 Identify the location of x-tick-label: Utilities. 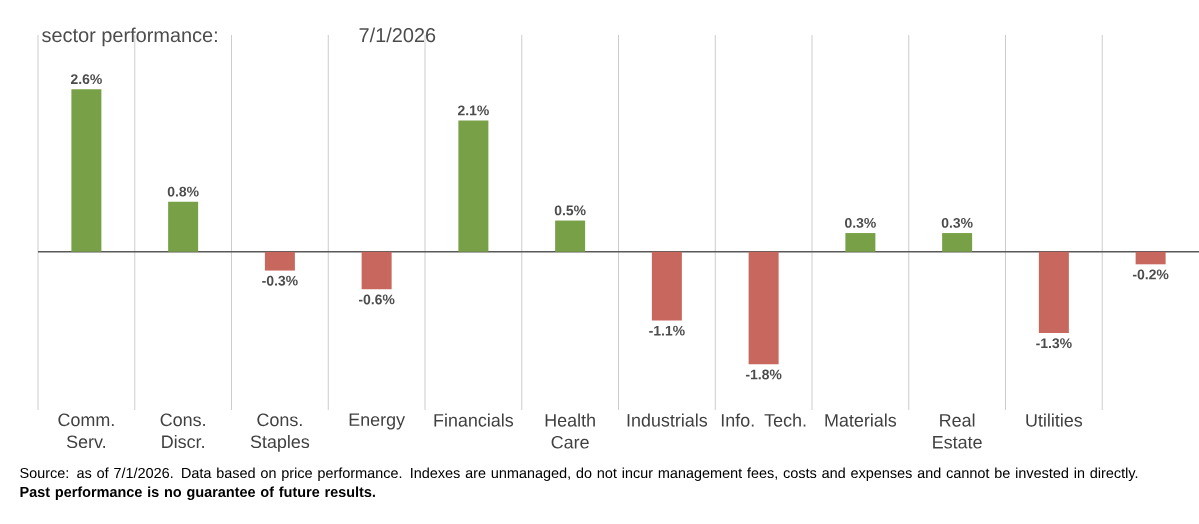
(1054, 420).